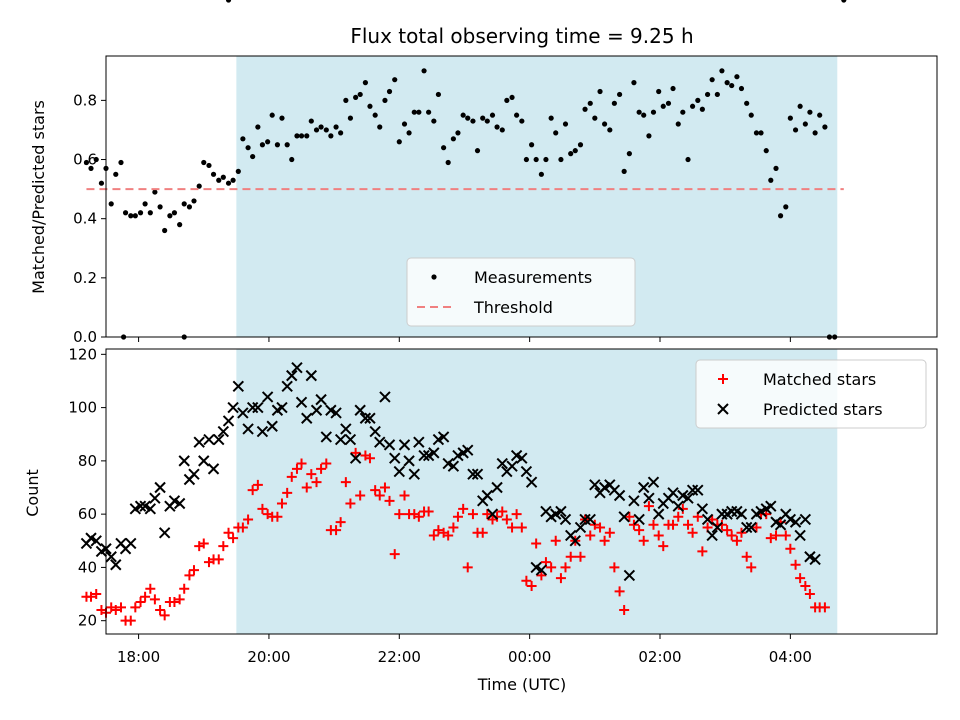 This screenshot has width=960, height=720. Describe the element at coordinates (87, 621) in the screenshot. I see `p1-y-tick-label: 20` at that location.